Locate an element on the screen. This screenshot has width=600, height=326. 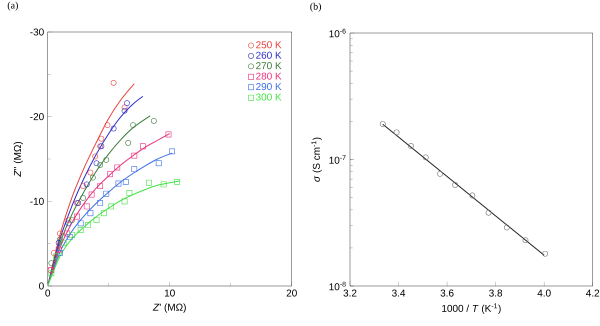
y-tick-label: 10$^{-6}$ is located at coordinates (337, 33).